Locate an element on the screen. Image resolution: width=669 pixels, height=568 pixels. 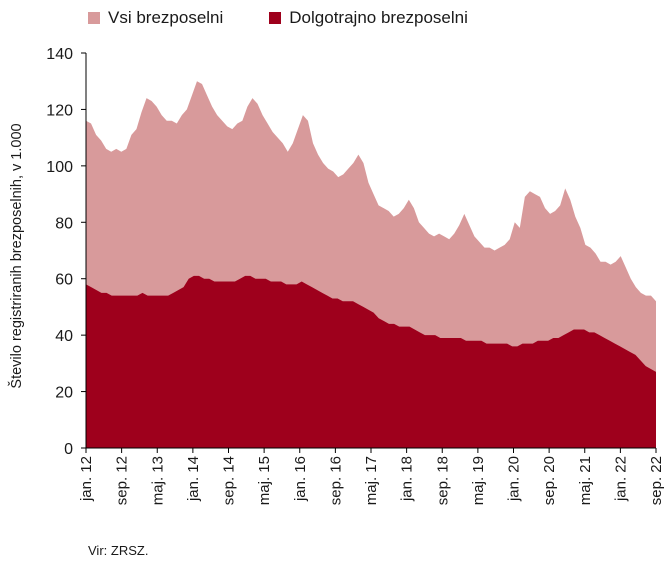
y-tick-label: 60 is located at coordinates (64, 280).